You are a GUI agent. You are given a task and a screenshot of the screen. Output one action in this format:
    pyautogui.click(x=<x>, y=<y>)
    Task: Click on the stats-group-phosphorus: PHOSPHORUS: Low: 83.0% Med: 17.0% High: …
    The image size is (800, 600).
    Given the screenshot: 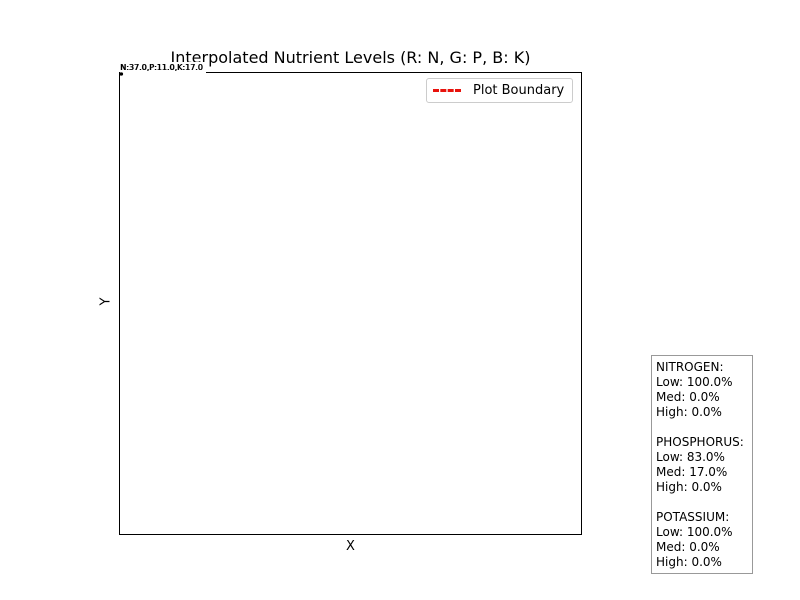 What is the action you would take?
    pyautogui.click(x=702, y=465)
    